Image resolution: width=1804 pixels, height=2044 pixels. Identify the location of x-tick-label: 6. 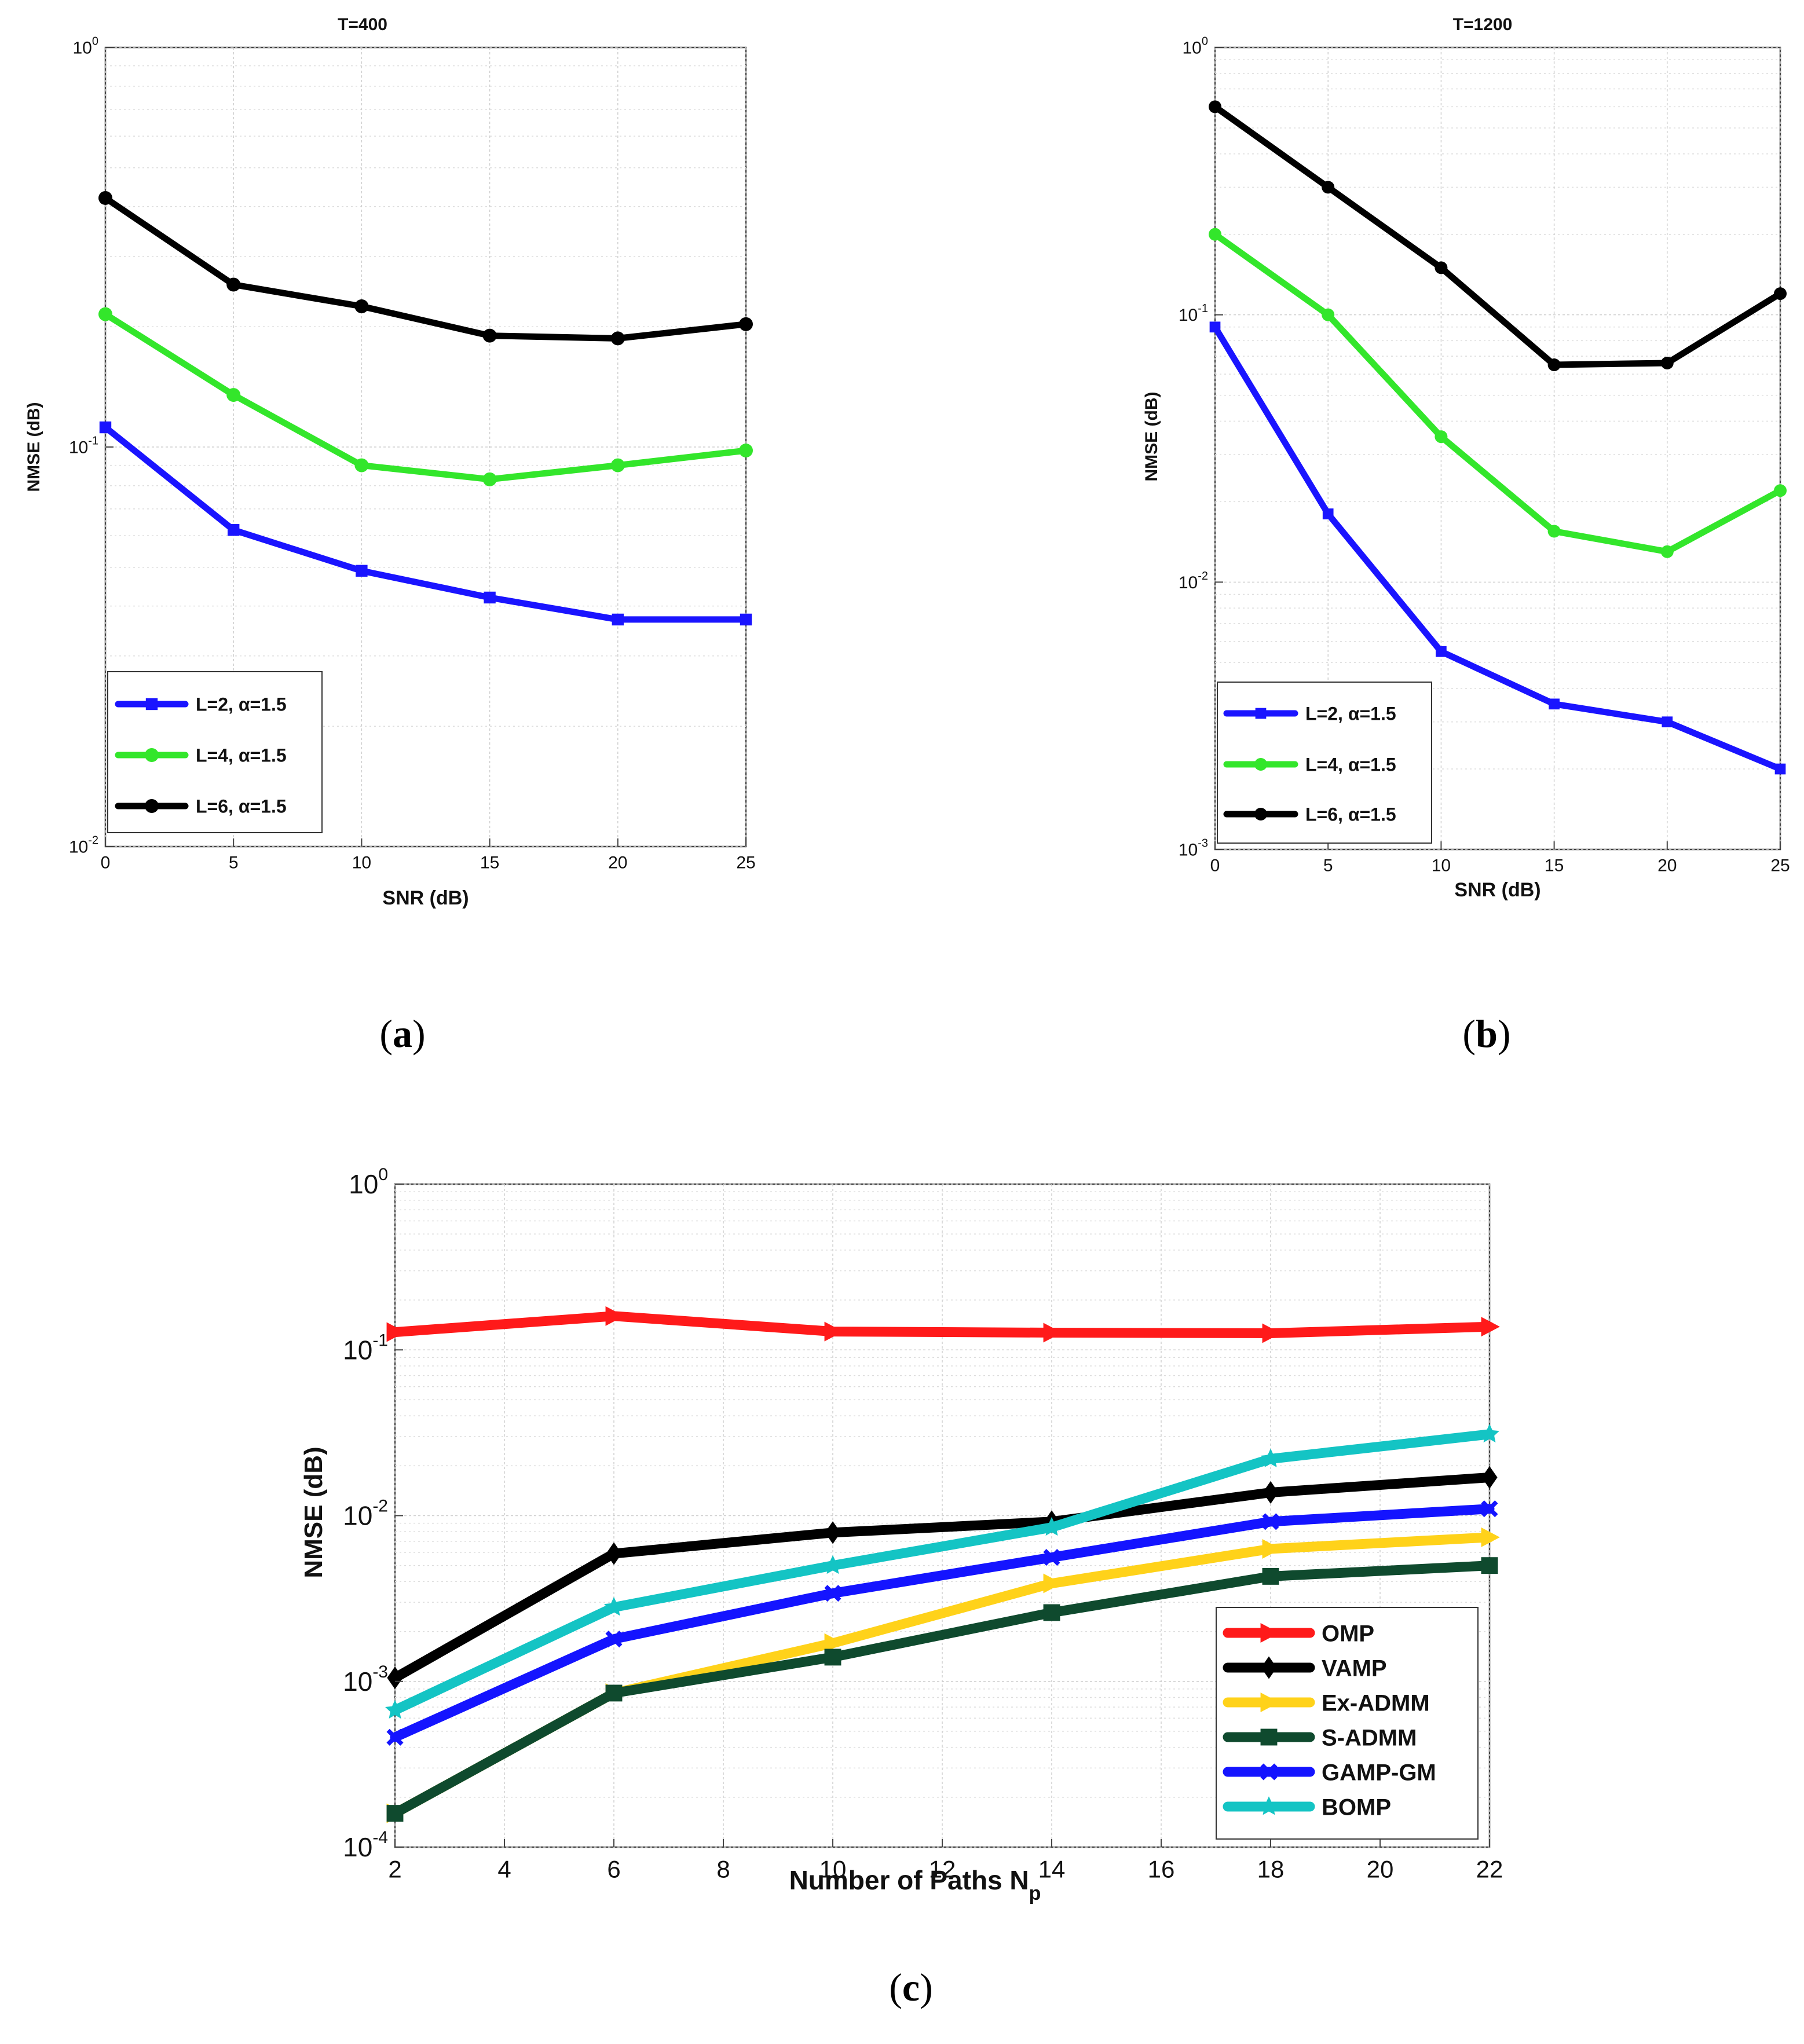
(613, 1869).